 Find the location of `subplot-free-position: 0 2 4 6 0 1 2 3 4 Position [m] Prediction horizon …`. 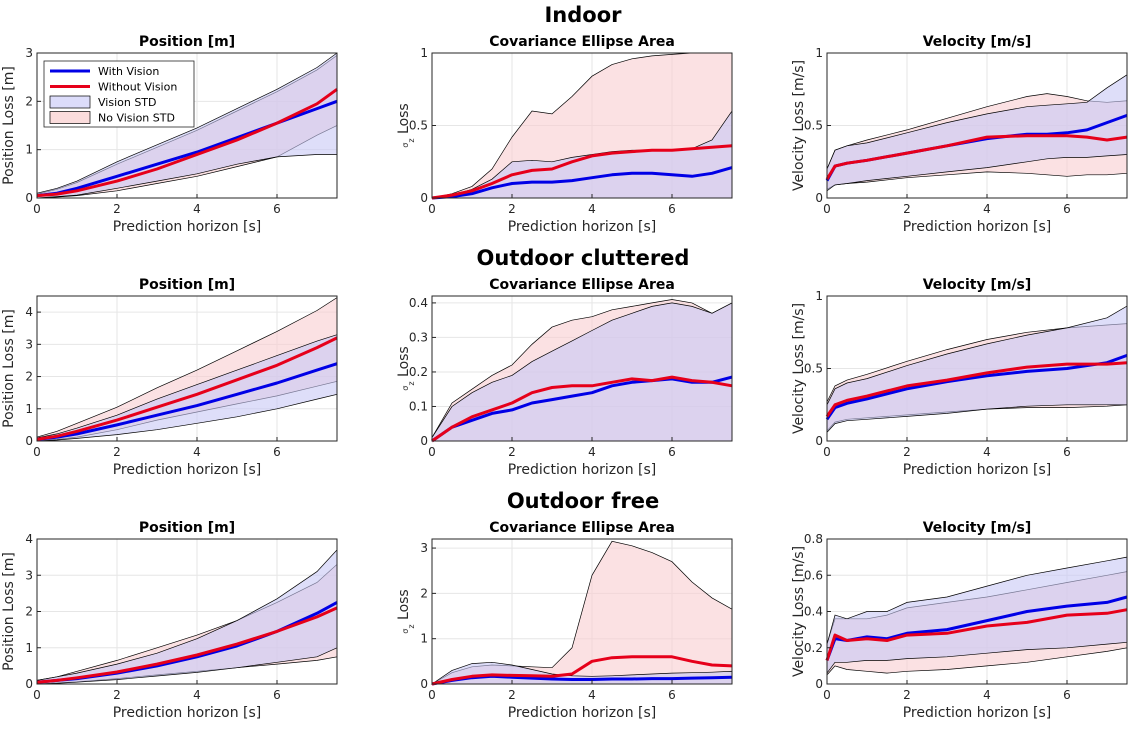

subplot-free-position: 0 2 4 6 0 1 2 3 4 Position [m] Prediction horizon … is located at coordinates (169, 620).